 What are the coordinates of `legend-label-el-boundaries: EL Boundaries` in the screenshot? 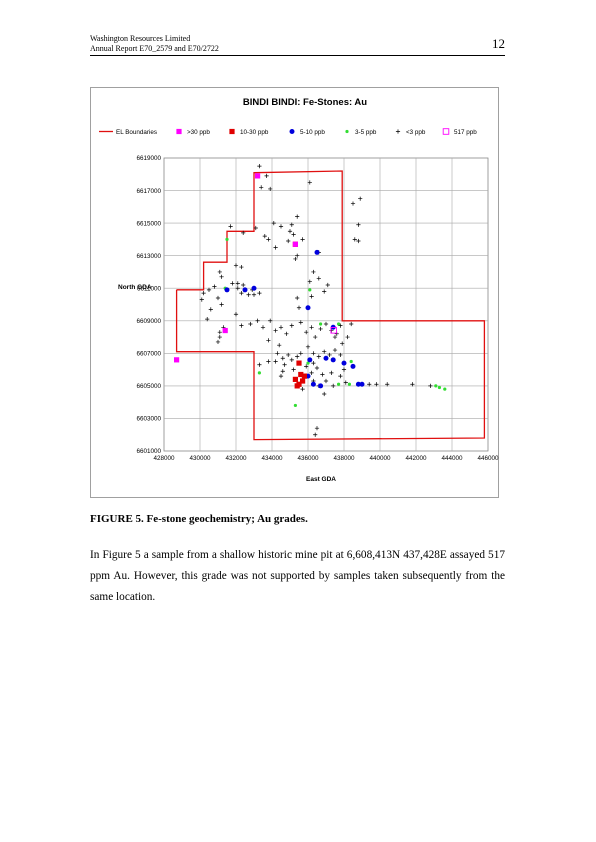 It's located at (136, 132).